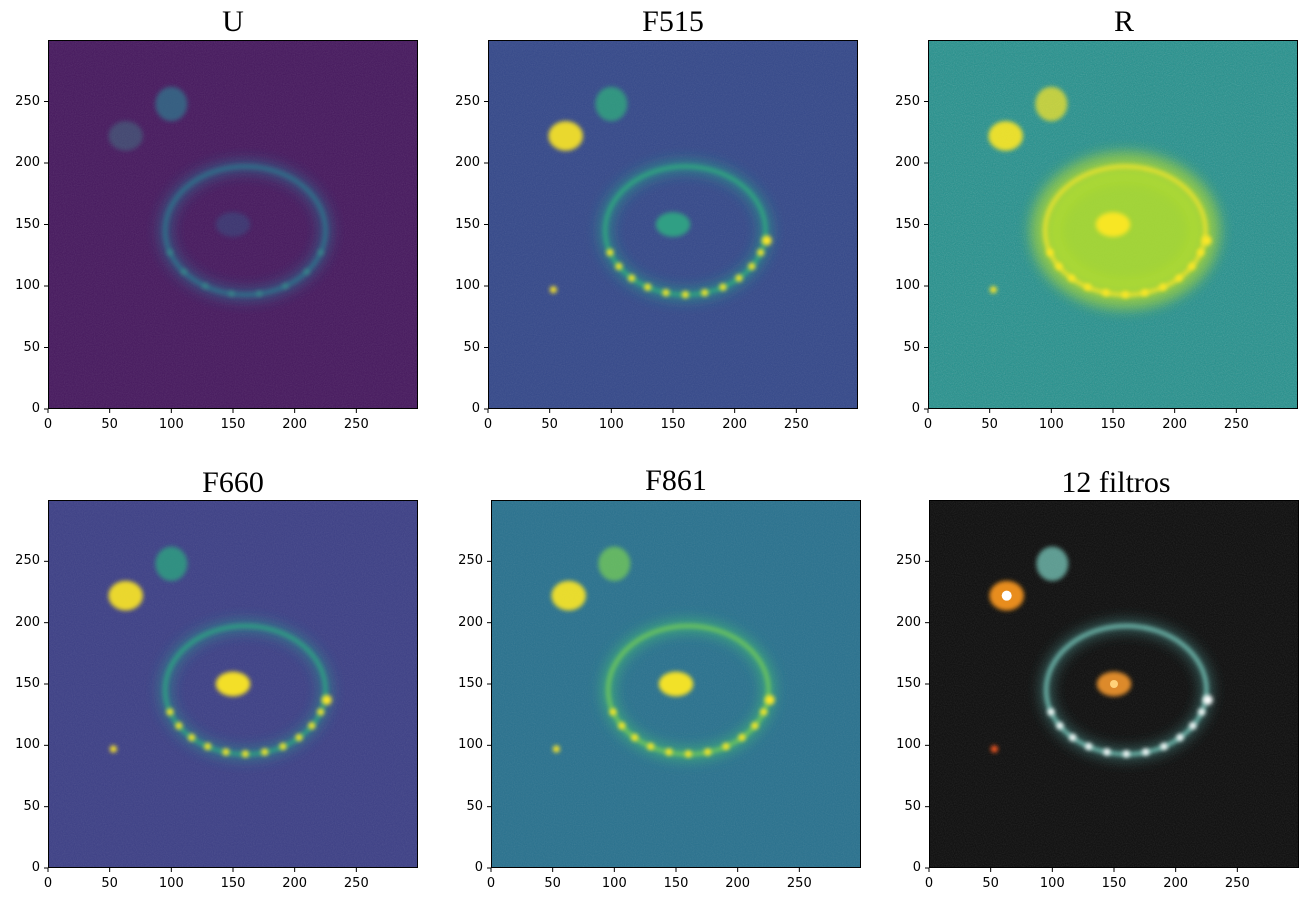 Image resolution: width=1309 pixels, height=904 pixels. Describe the element at coordinates (1123, 21) in the screenshot. I see `panel-title: R` at that location.